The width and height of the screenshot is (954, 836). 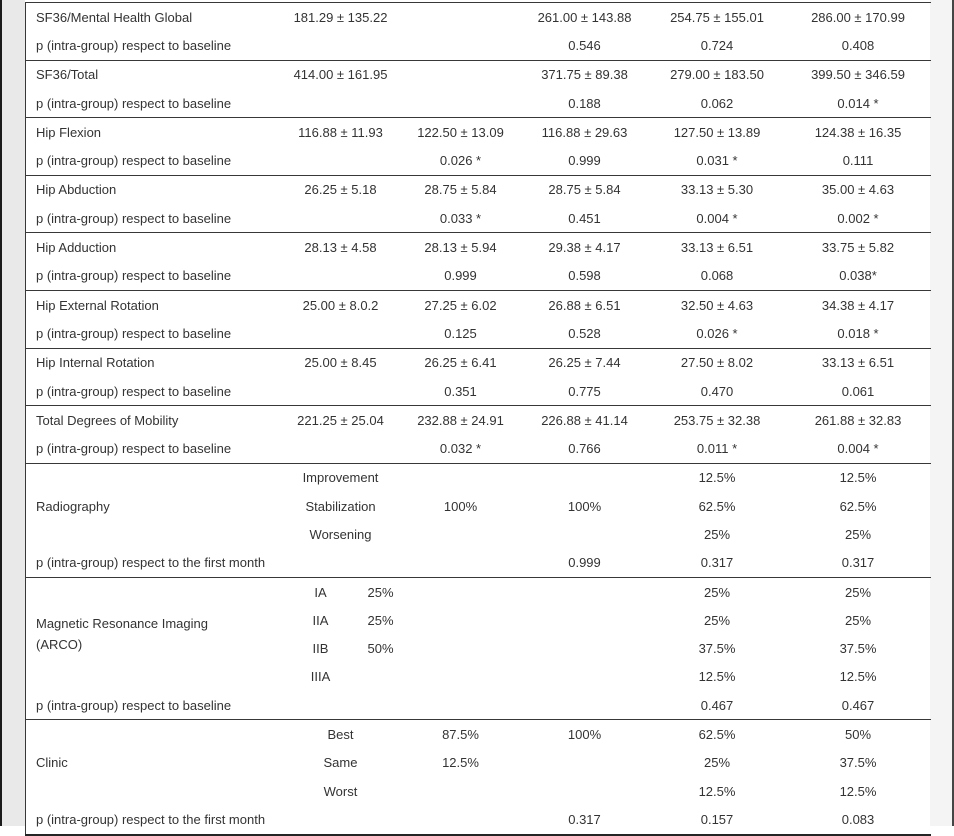 I want to click on p-value: 0.002 *, so click(x=858, y=218).